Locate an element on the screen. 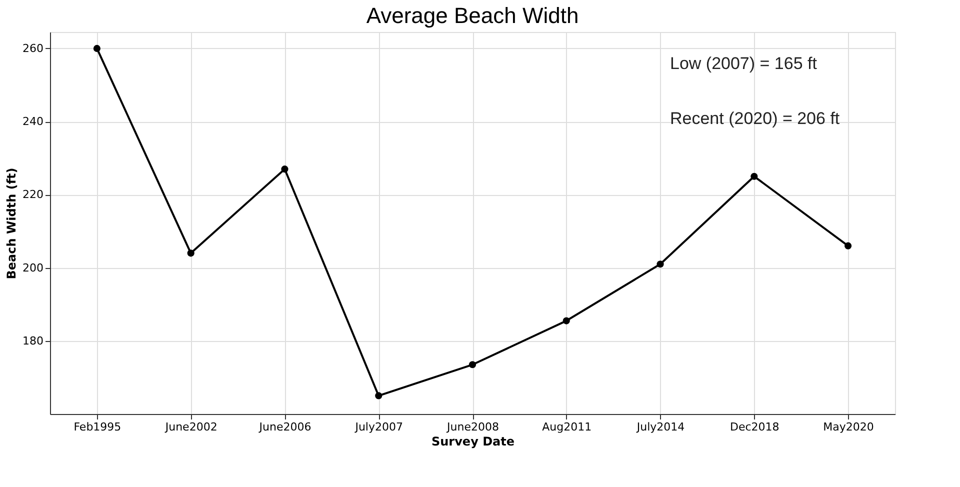 This screenshot has width=960, height=487. x-tick-label: Aug2011 is located at coordinates (567, 427).